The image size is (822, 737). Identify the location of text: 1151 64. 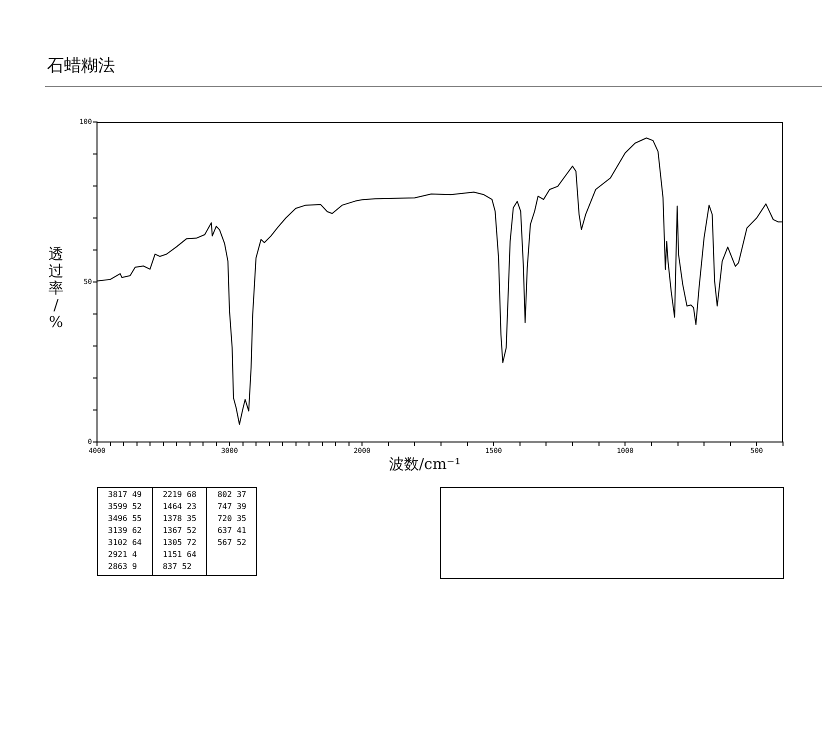
(179, 555).